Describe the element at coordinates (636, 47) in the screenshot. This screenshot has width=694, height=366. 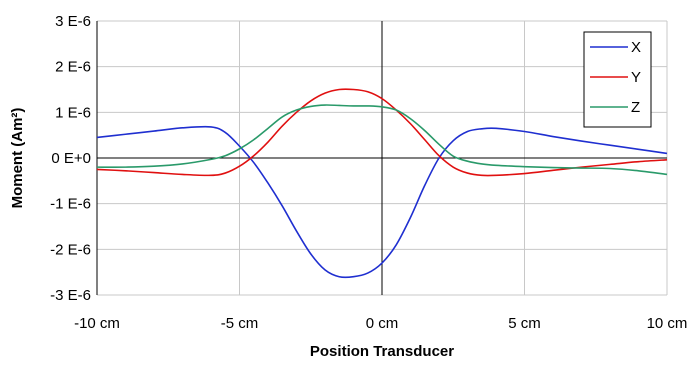
I see `legend-label-x: X` at that location.